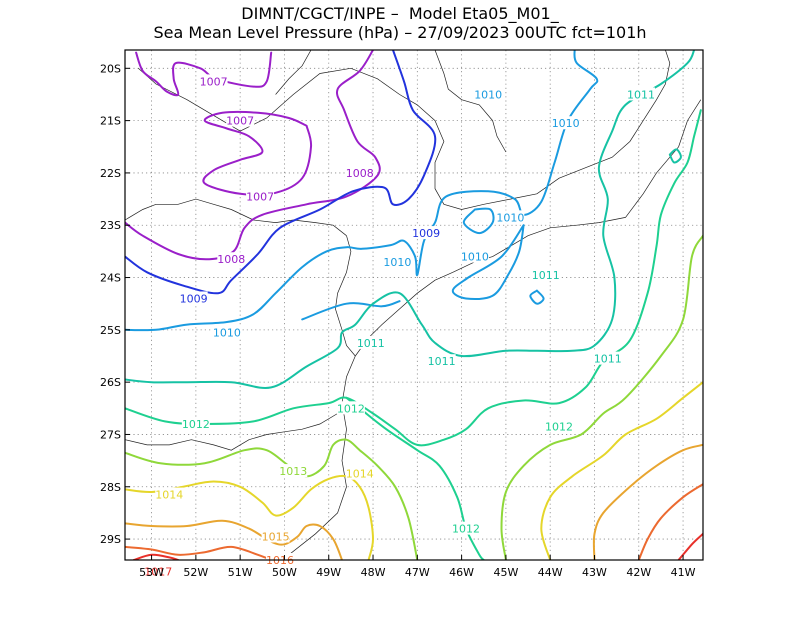 Image resolution: width=800 pixels, height=618 pixels. Describe the element at coordinates (328, 572) in the screenshot. I see `lon-tick-label: 49W` at that location.